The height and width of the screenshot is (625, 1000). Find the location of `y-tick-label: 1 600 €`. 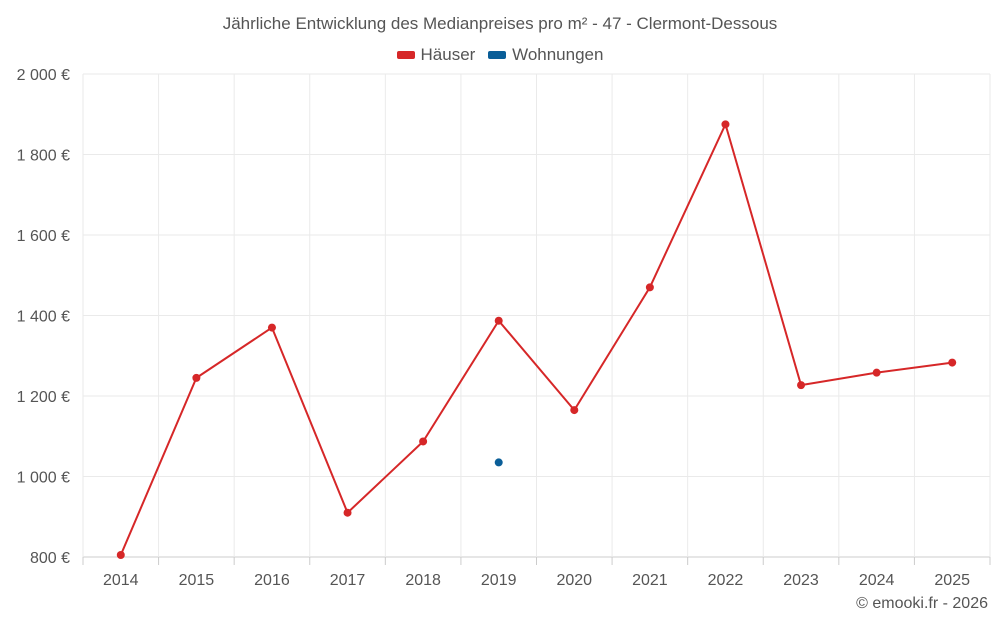

y-tick-label: 1 600 € is located at coordinates (43, 236).